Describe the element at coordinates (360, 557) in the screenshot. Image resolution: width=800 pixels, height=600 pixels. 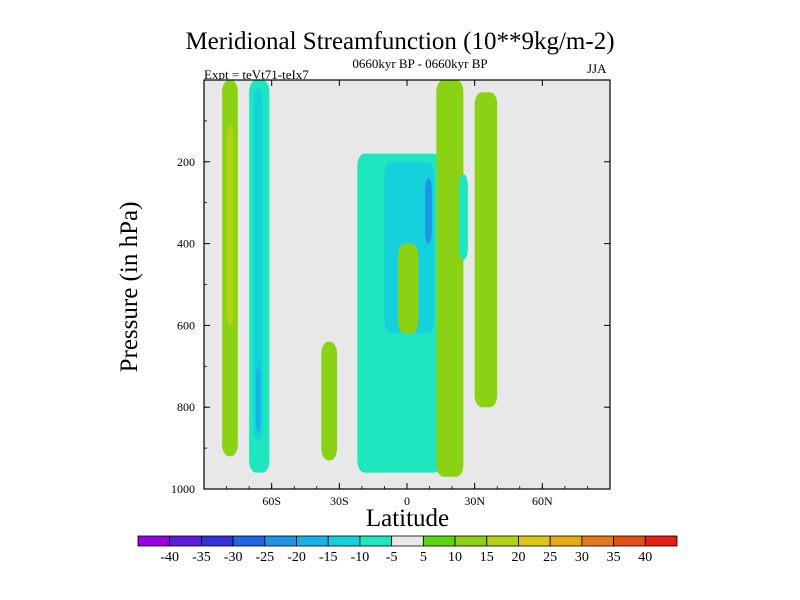
I see `colorbar-label: -10` at that location.